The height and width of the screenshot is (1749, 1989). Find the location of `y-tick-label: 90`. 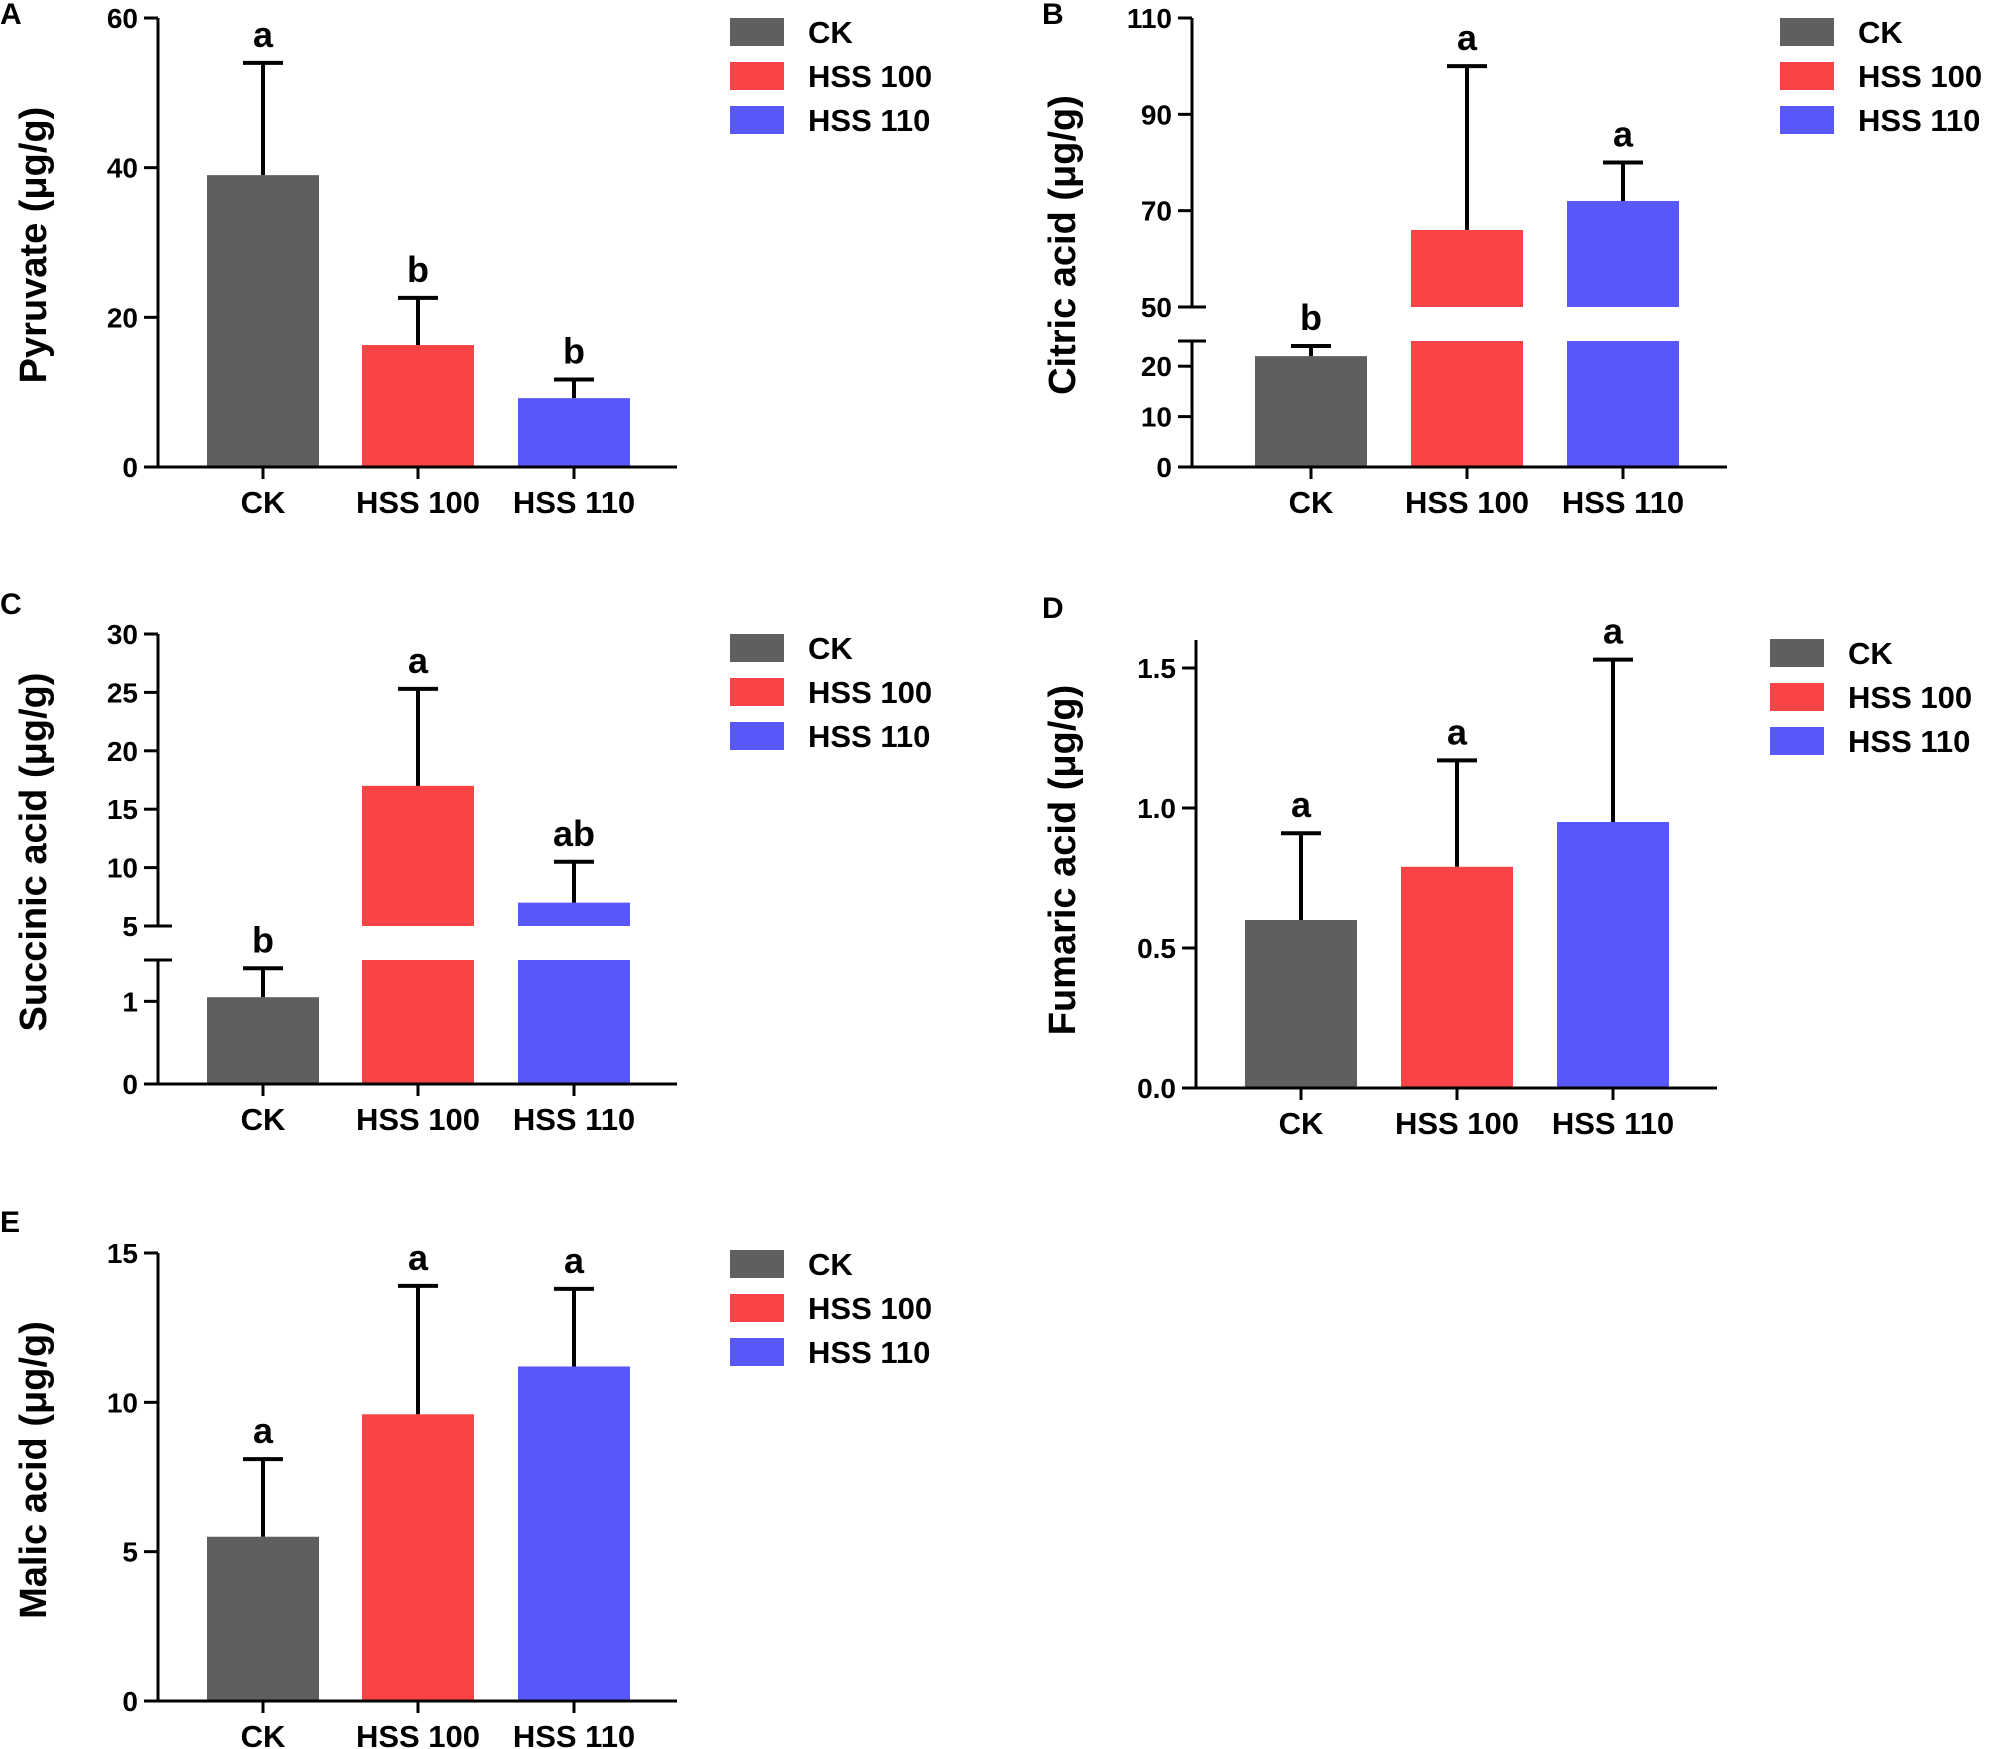

y-tick-label: 90 is located at coordinates (1156, 114).